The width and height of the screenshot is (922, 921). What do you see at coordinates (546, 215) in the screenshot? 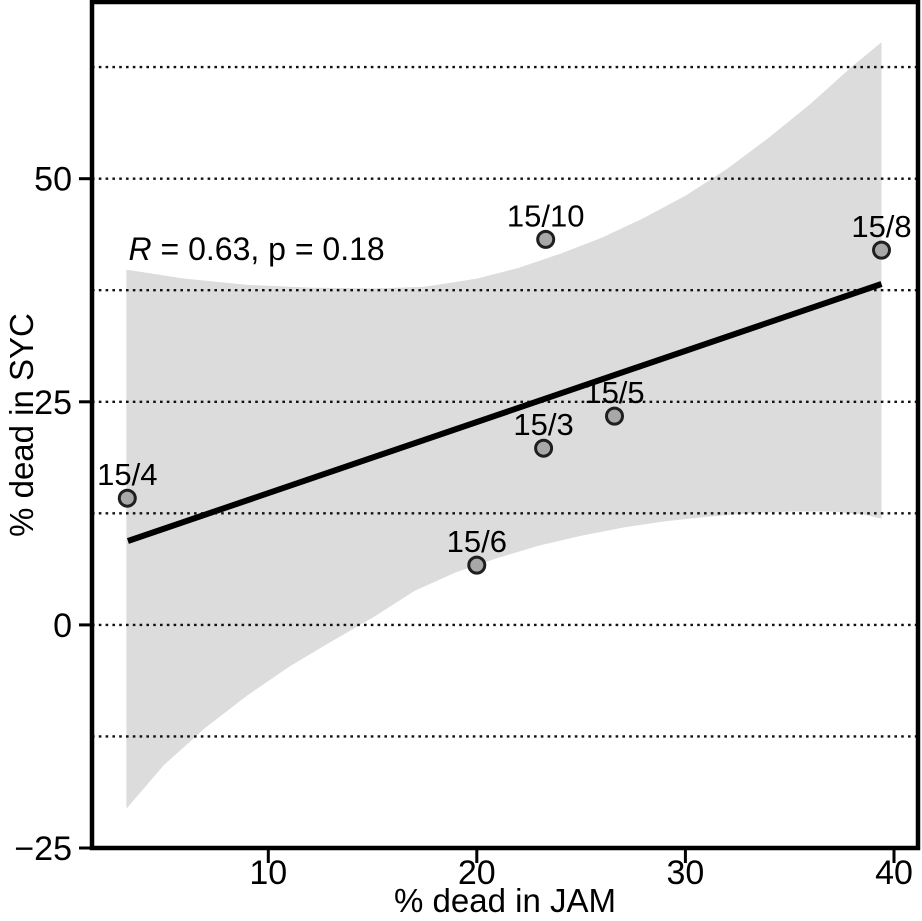
I see `point-label-15-10: 15/10` at bounding box center [546, 215].